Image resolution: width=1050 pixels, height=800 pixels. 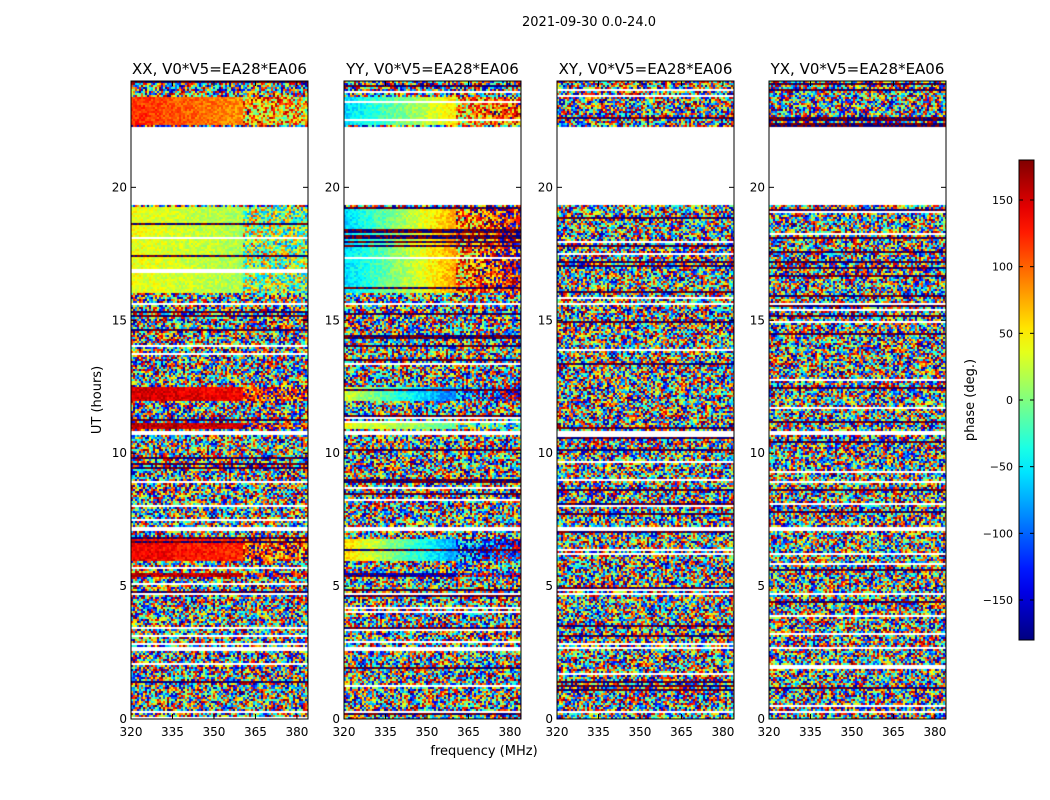 What do you see at coordinates (483, 751) in the screenshot?
I see `x-axis-label: frequency (MHz)` at bounding box center [483, 751].